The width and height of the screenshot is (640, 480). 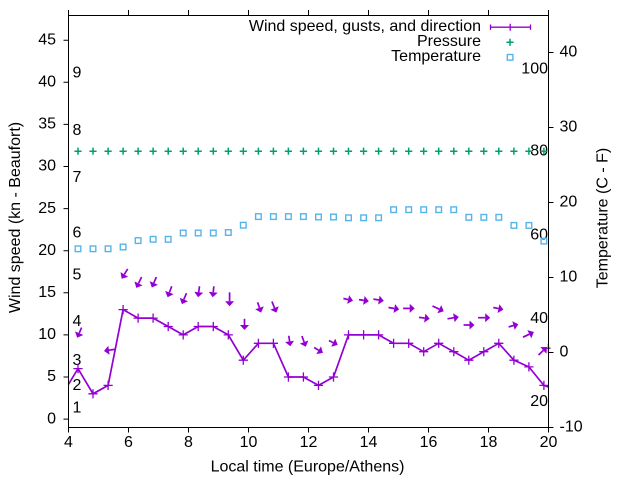 I want to click on svg-text: 2, so click(x=77, y=385).